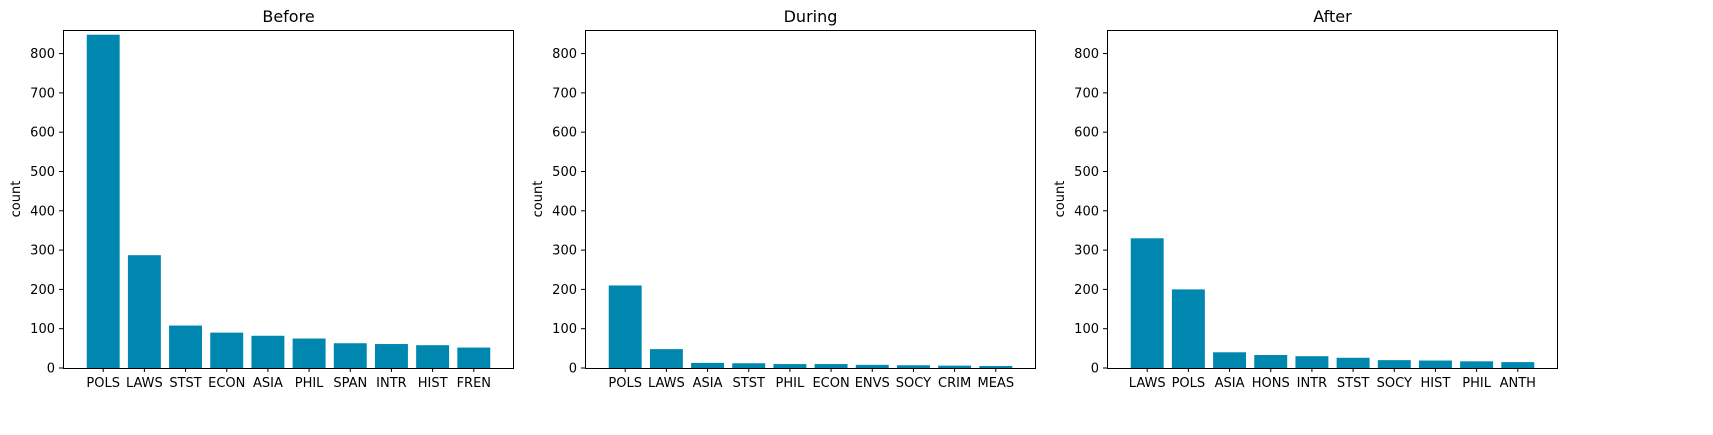 Image resolution: width=1713 pixels, height=435 pixels. I want to click on x-tick-label: MEAS, so click(996, 383).